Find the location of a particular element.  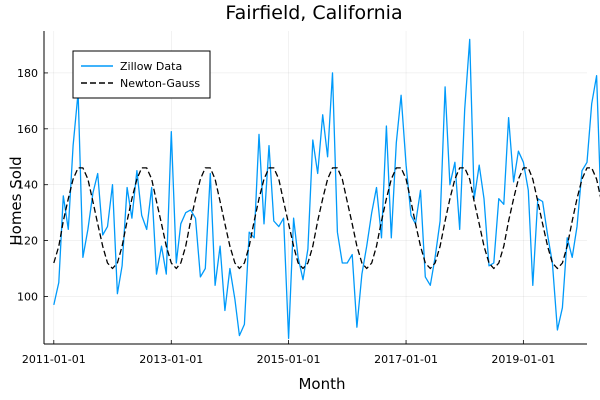

y-tick-label: 180 is located at coordinates (27, 73).